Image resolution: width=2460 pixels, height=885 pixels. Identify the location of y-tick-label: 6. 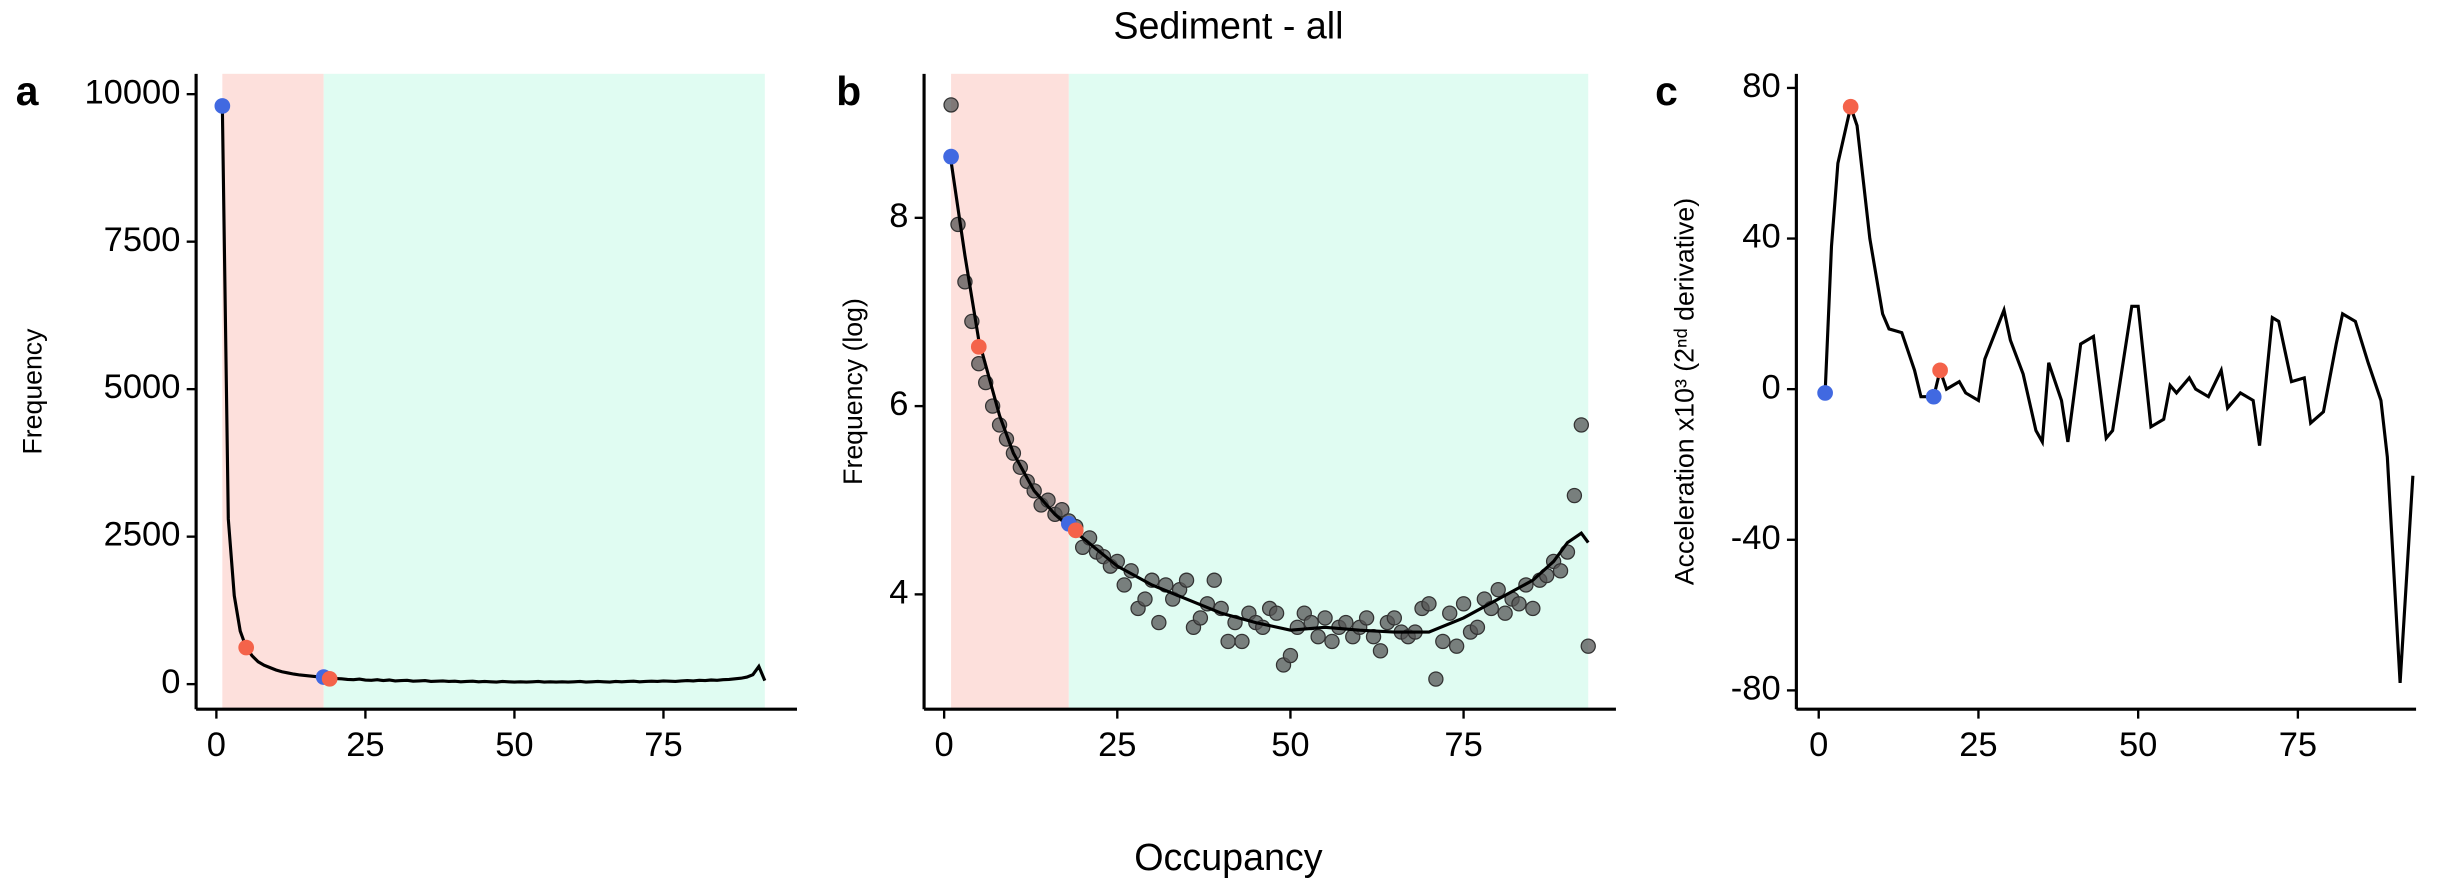
(898, 404).